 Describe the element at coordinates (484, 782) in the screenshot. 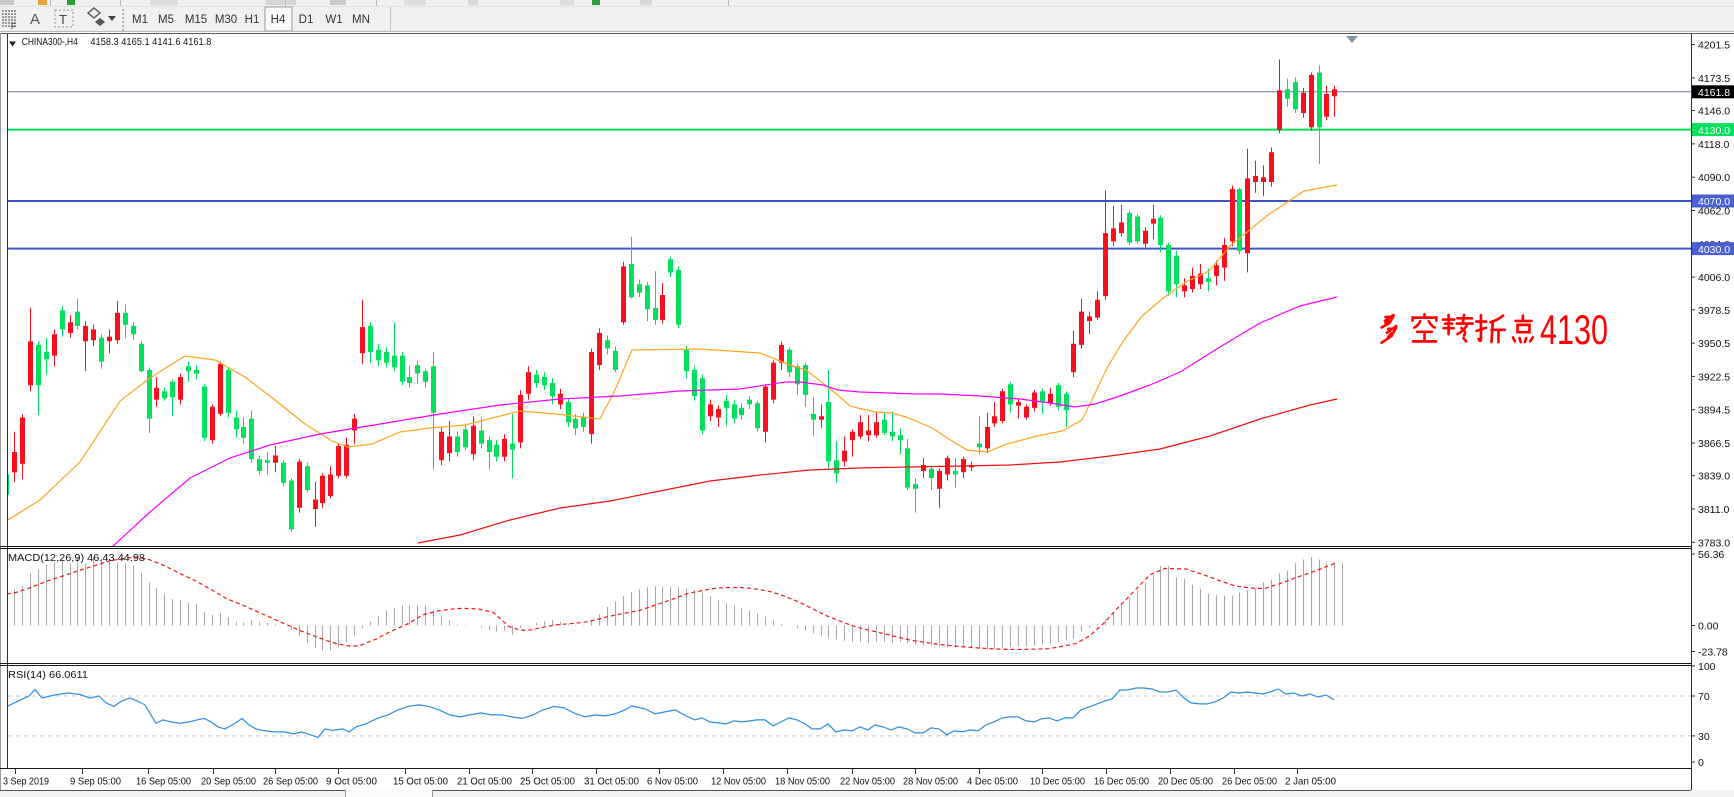

I see `svg-text: 21 Oct 05:00` at that location.